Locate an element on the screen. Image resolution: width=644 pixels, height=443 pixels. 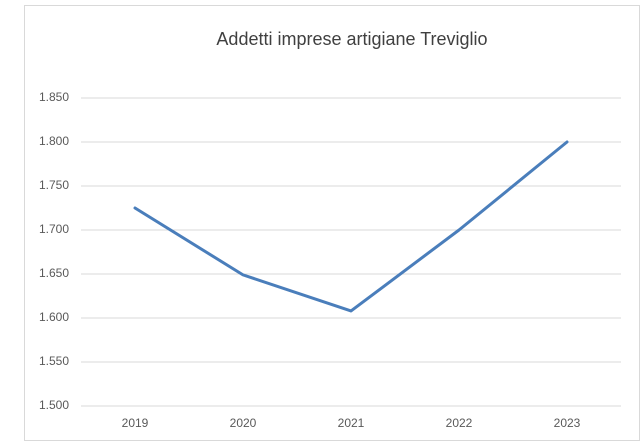
y-tick-label: 1.600 is located at coordinates (54, 317).